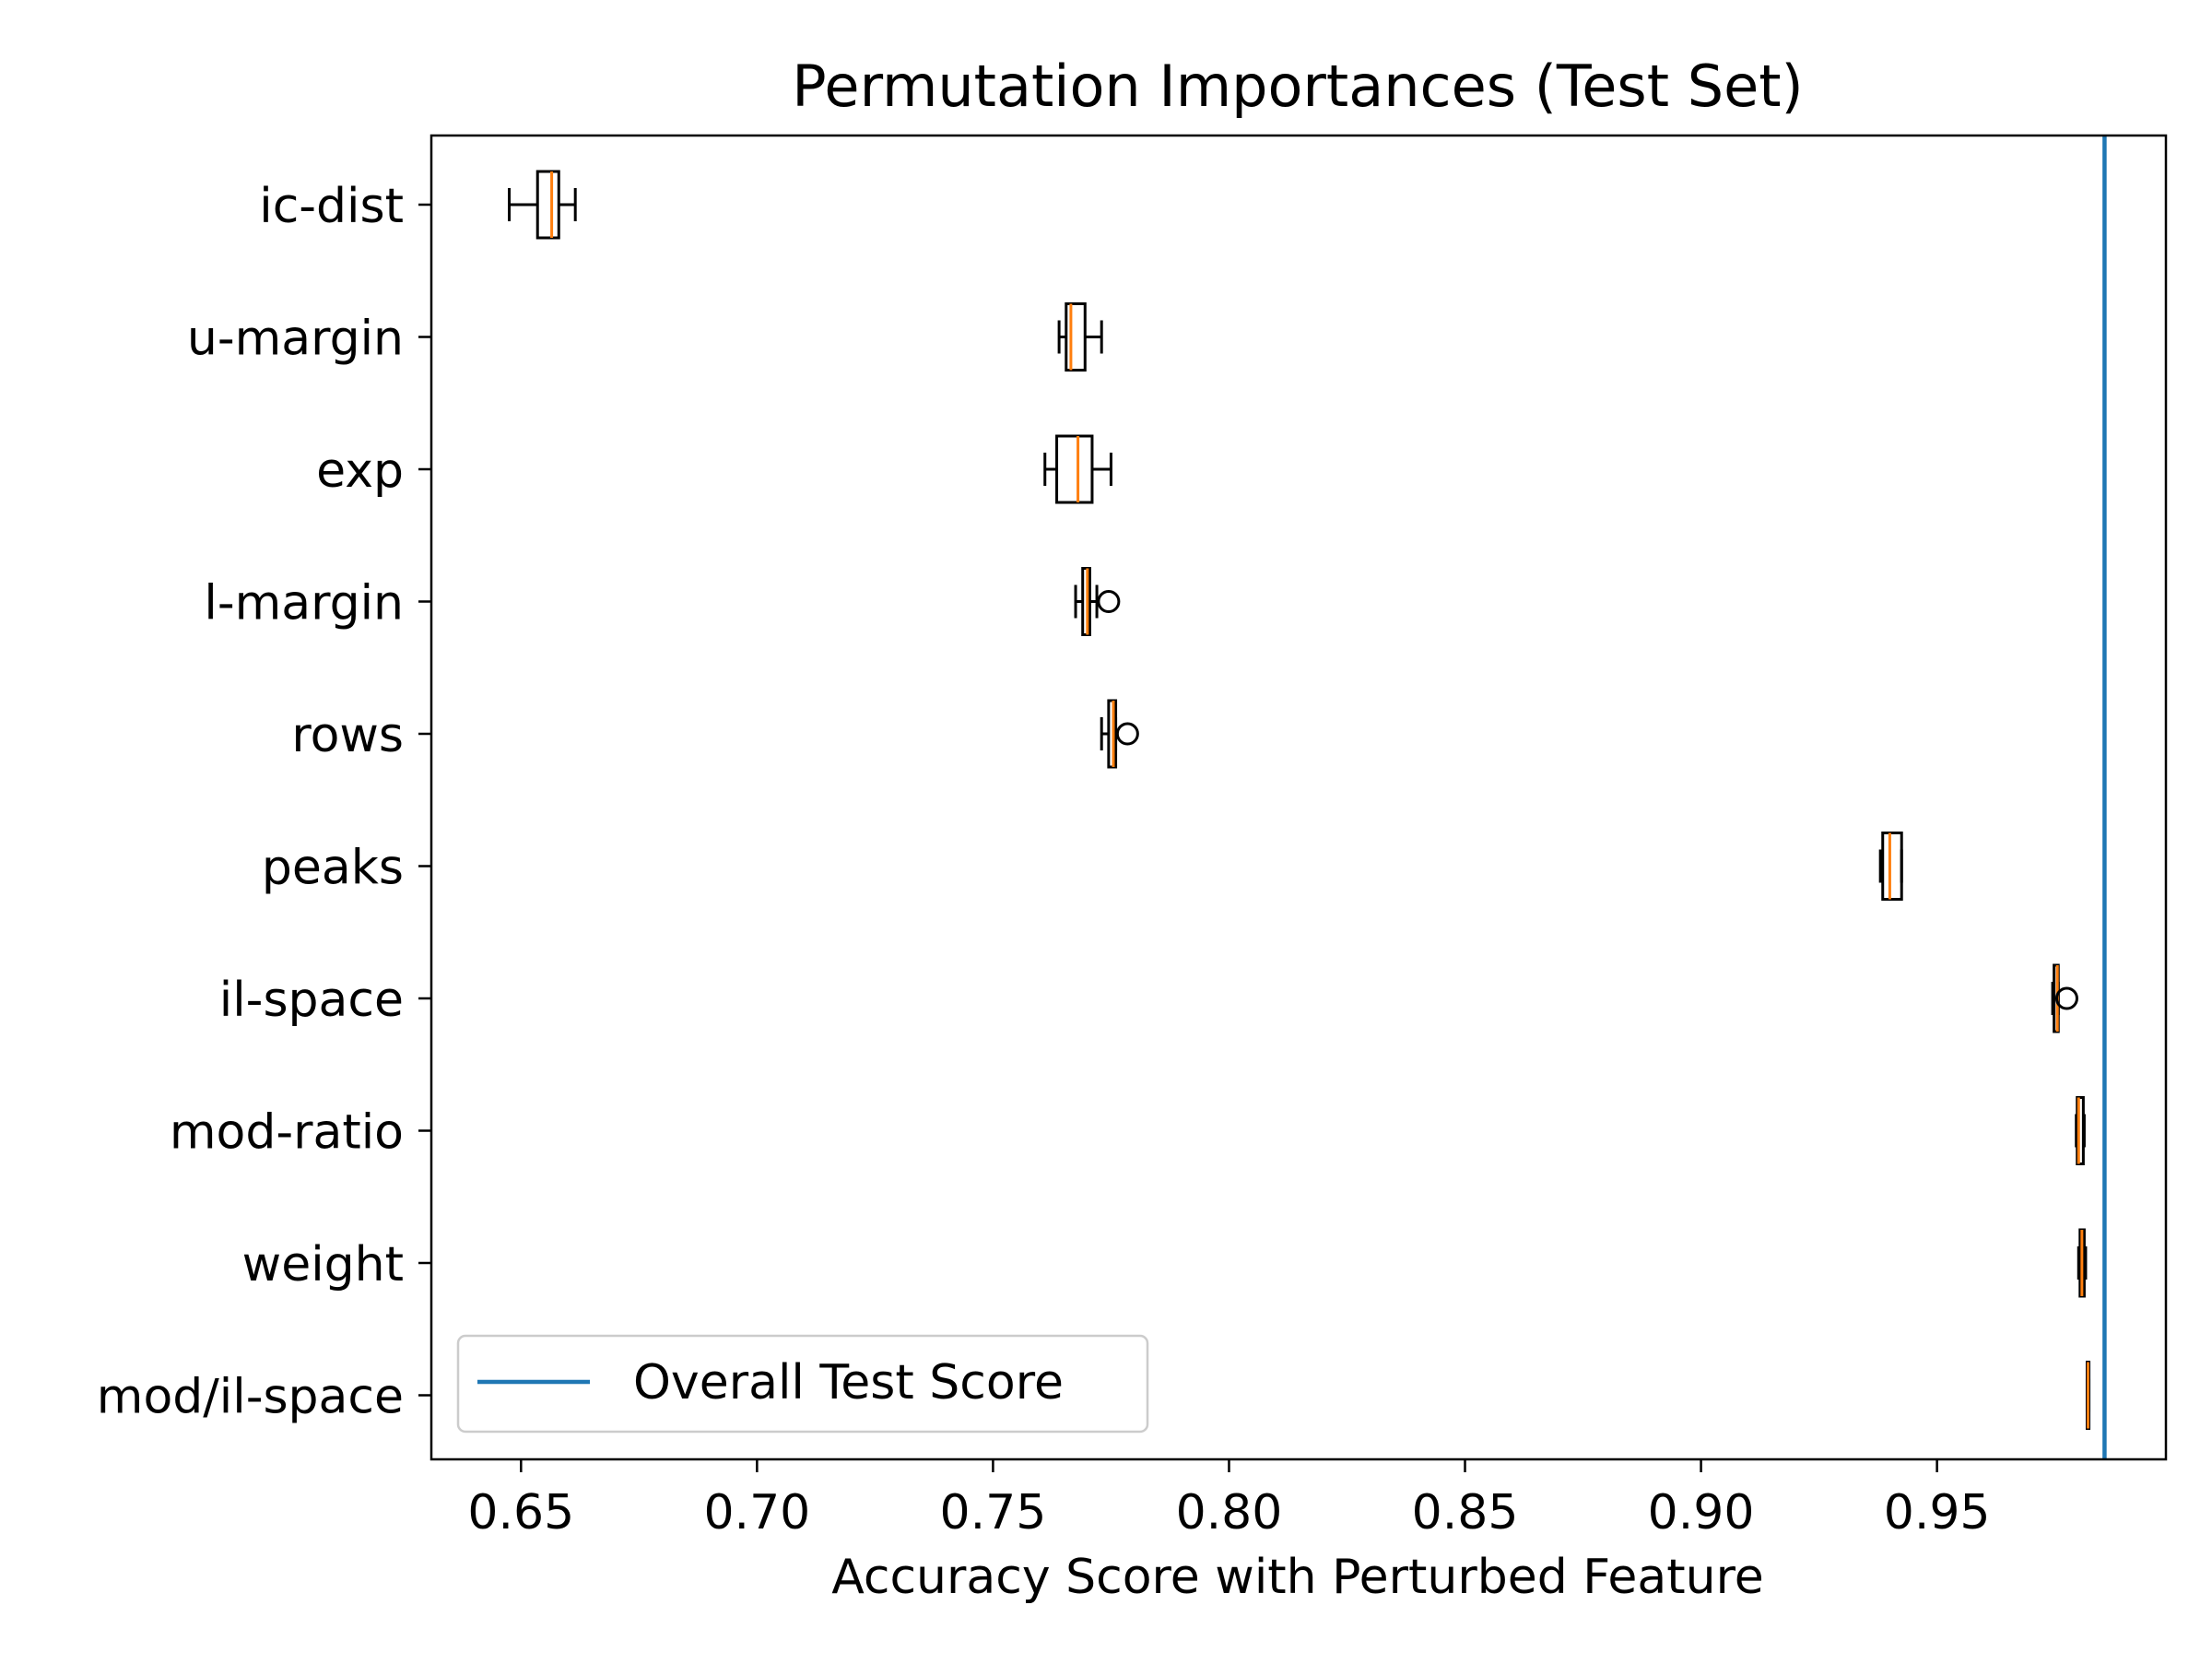 The image size is (2212, 1664). Describe the element at coordinates (347, 735) in the screenshot. I see `y-tick-label: rows` at that location.